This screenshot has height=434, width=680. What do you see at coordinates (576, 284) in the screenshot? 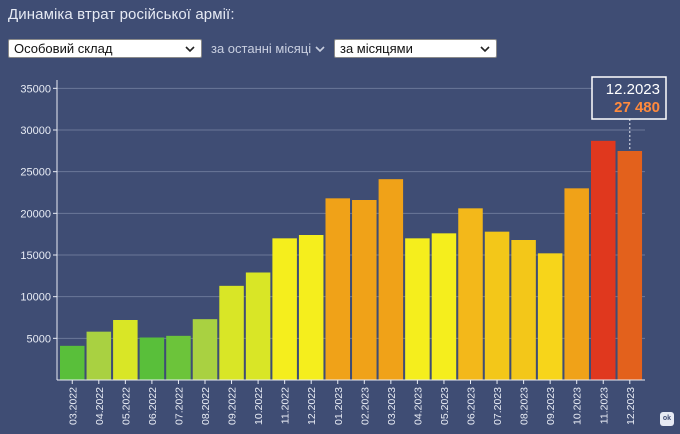
I see `bar-10.2023` at bounding box center [576, 284].